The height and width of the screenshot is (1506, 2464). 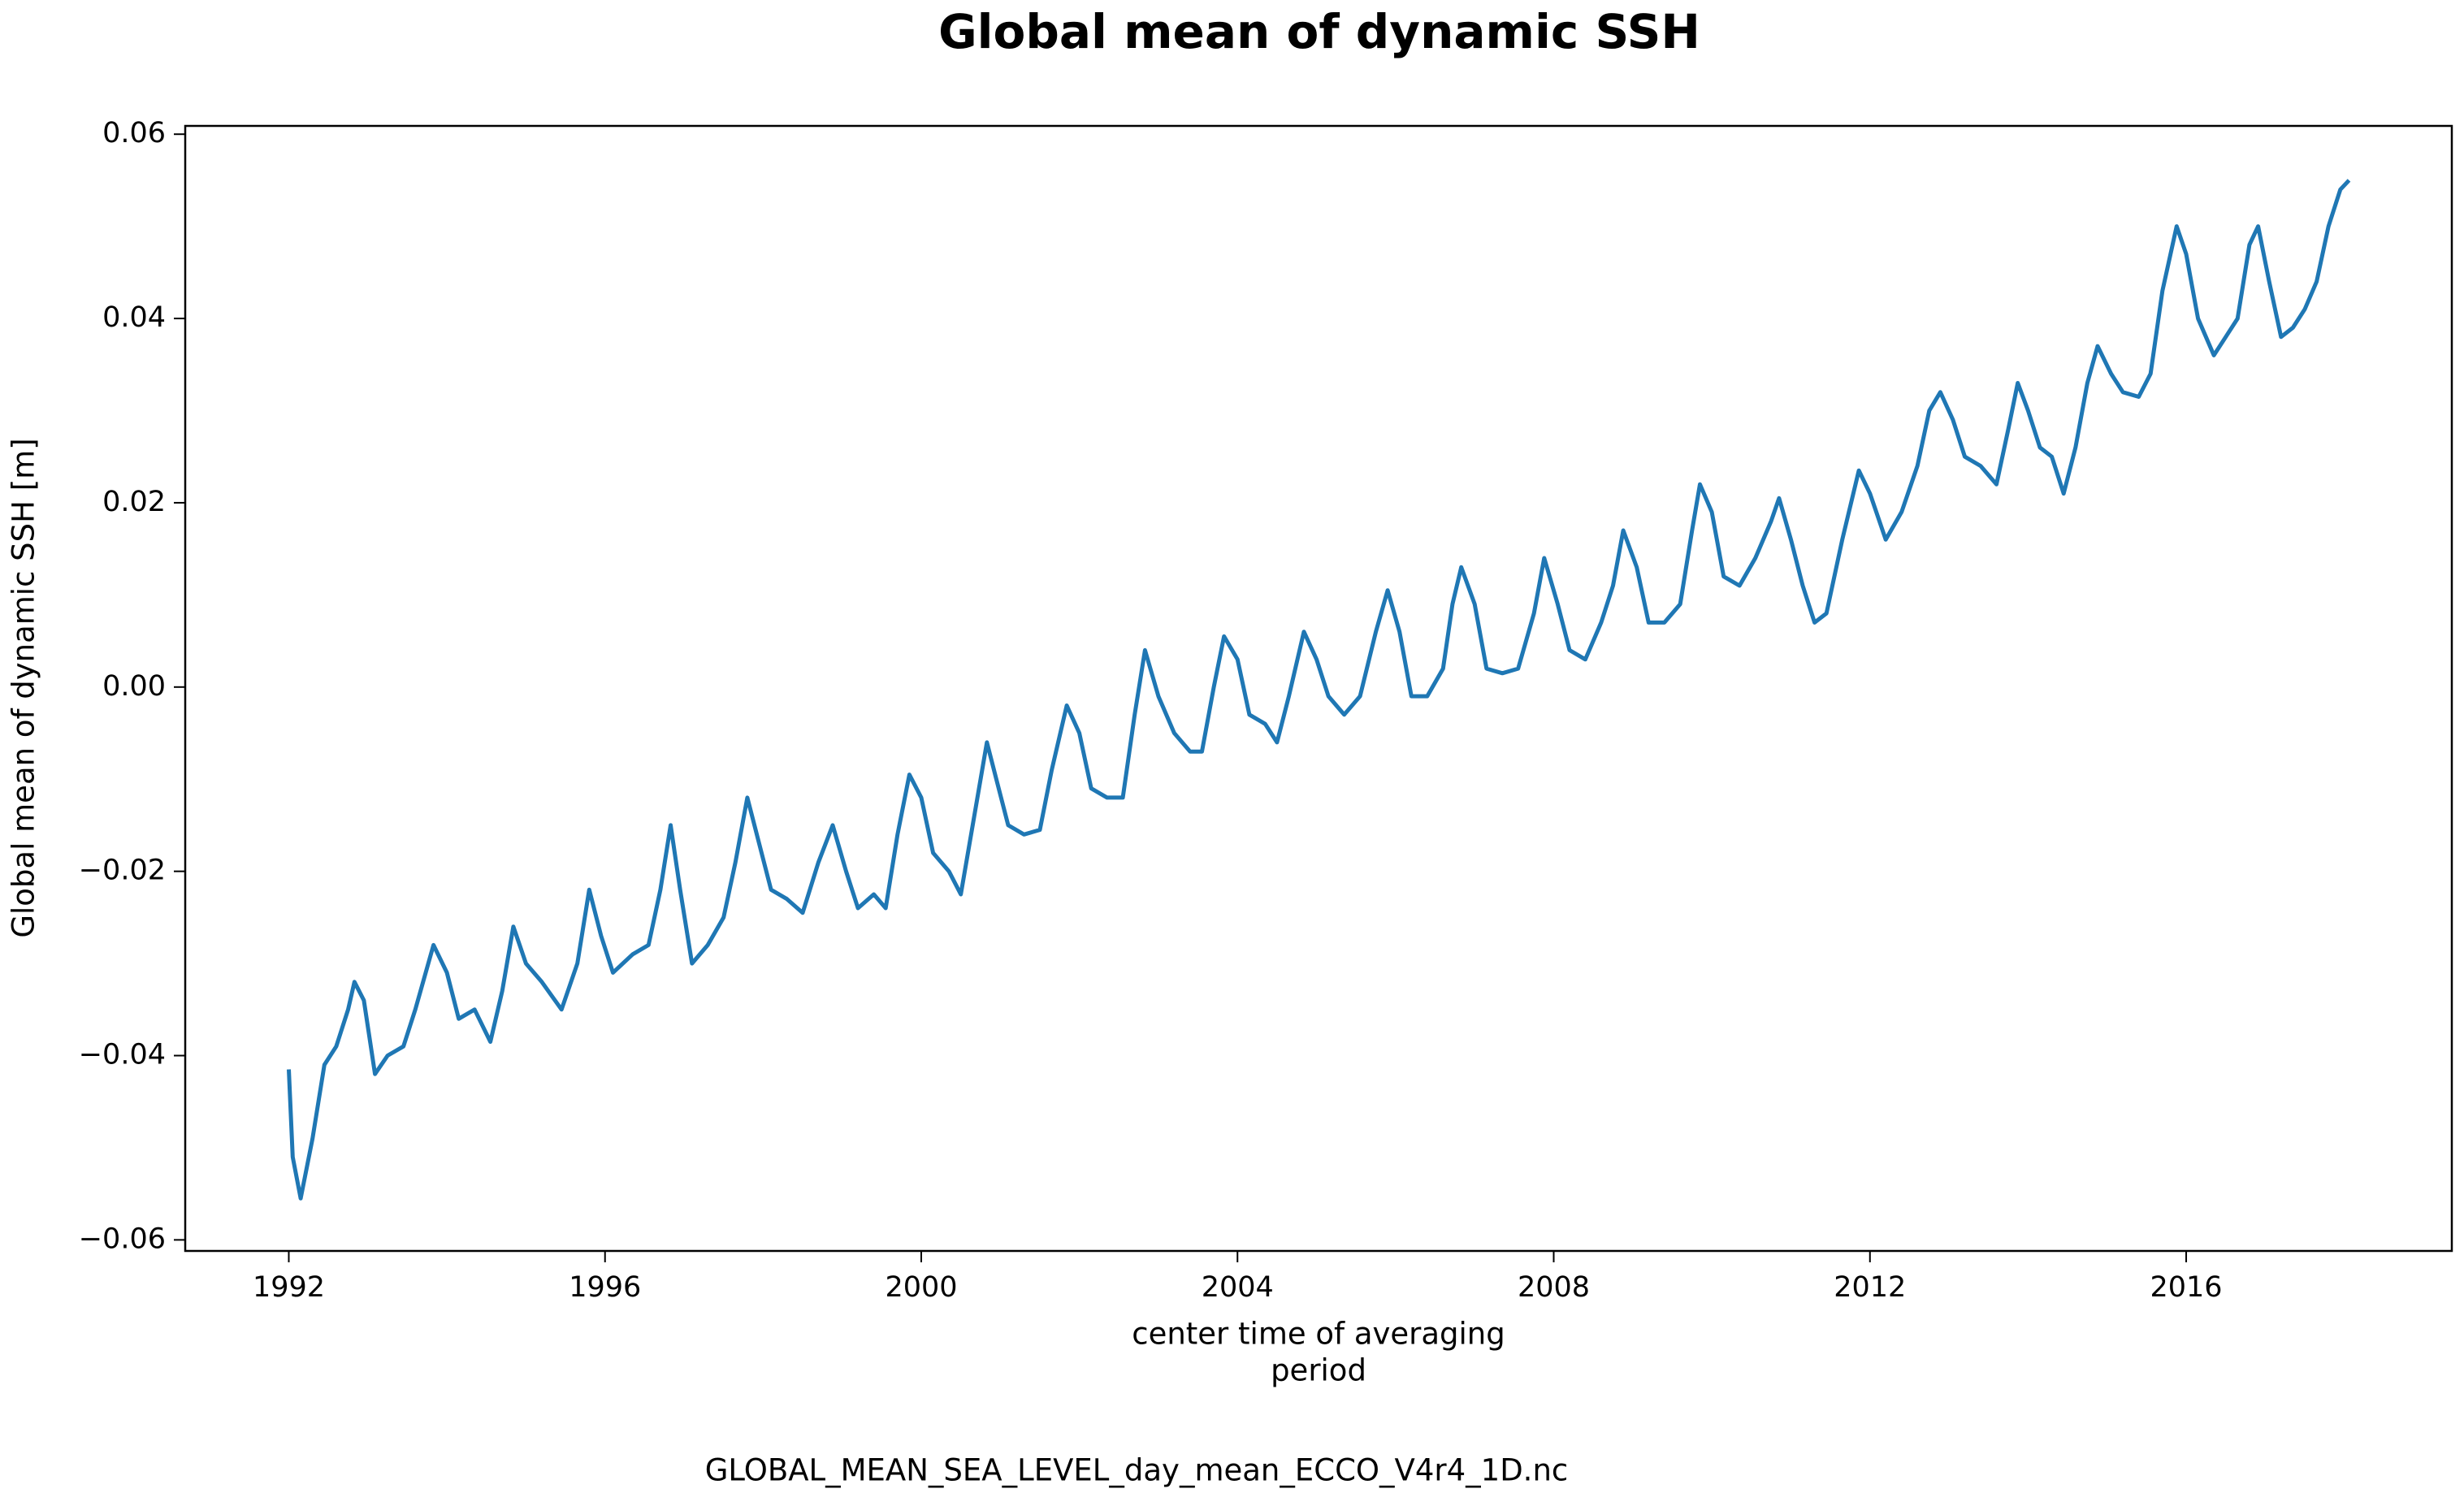 I want to click on y-tick-label: 0.04, so click(x=134, y=317).